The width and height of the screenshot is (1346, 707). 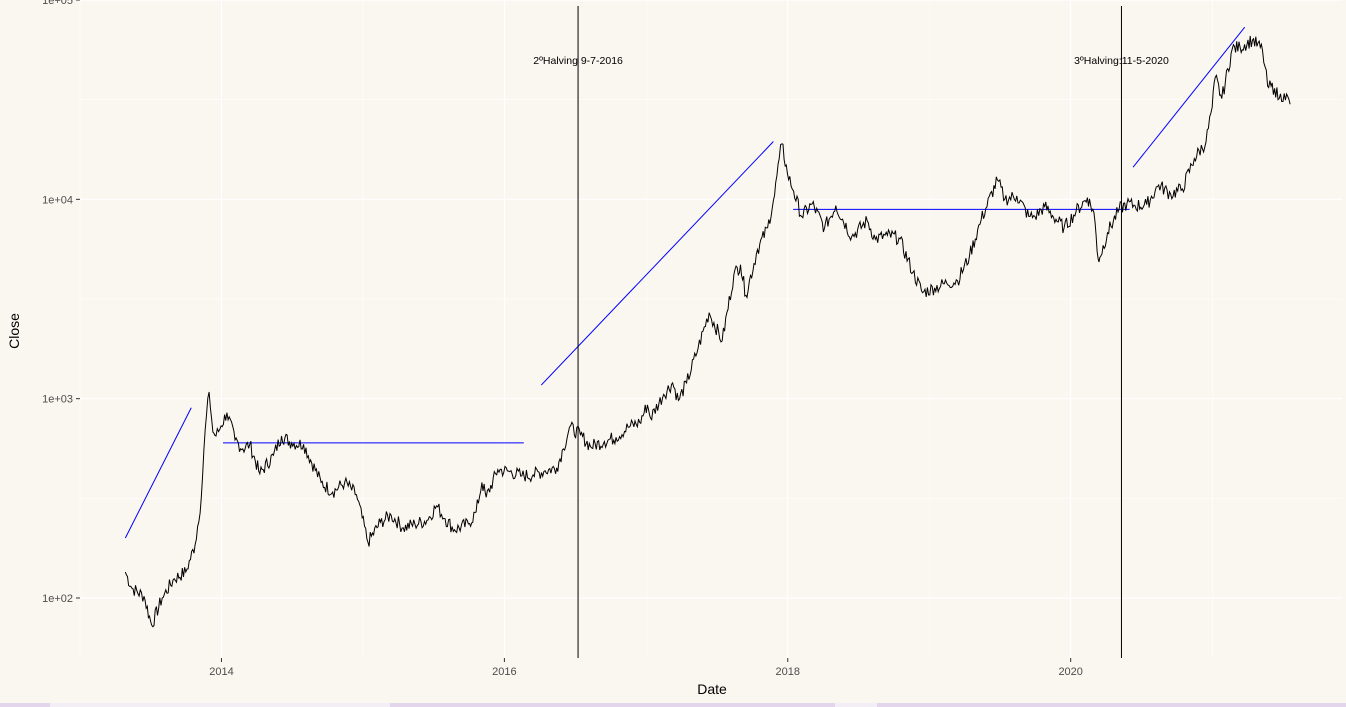 What do you see at coordinates (673, 705) in the screenshot?
I see `bottom-strip` at bounding box center [673, 705].